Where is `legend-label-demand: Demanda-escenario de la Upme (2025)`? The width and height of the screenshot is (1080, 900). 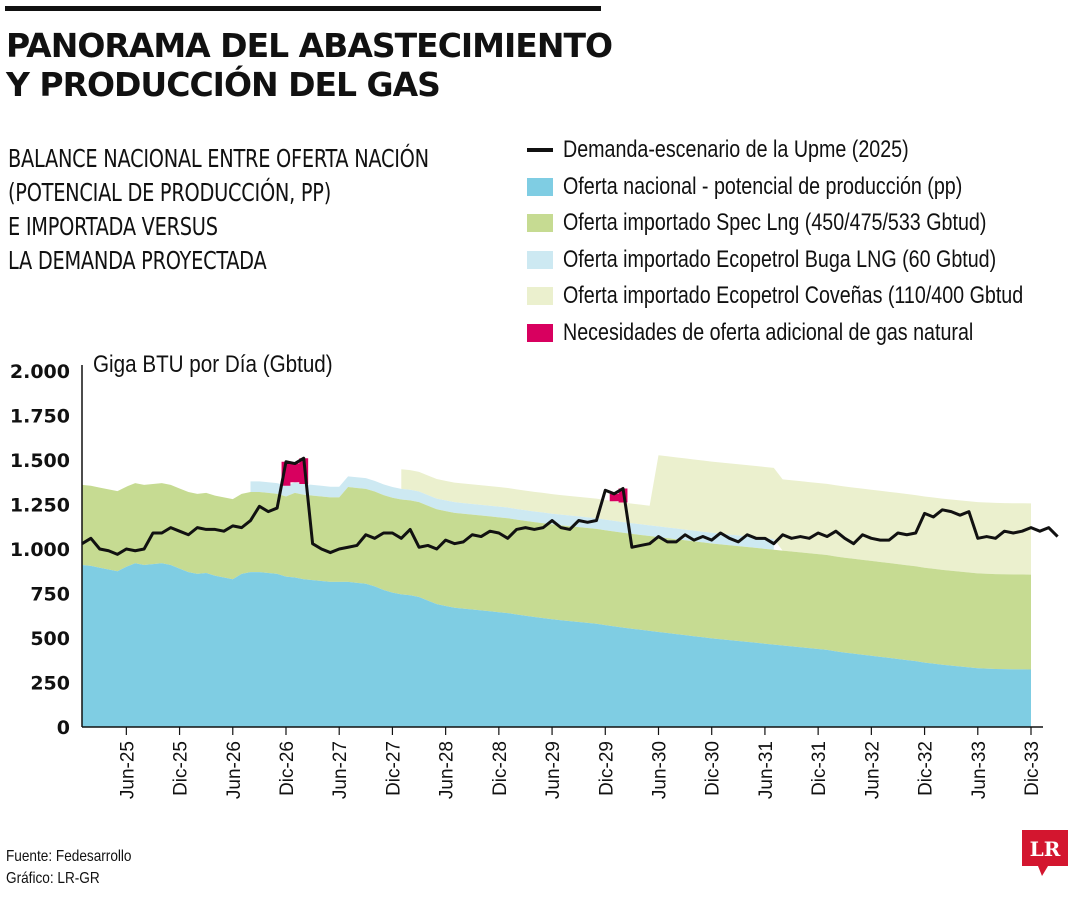
legend-label-demand: Demanda-escenario de la Upme (2025) is located at coordinates (736, 150).